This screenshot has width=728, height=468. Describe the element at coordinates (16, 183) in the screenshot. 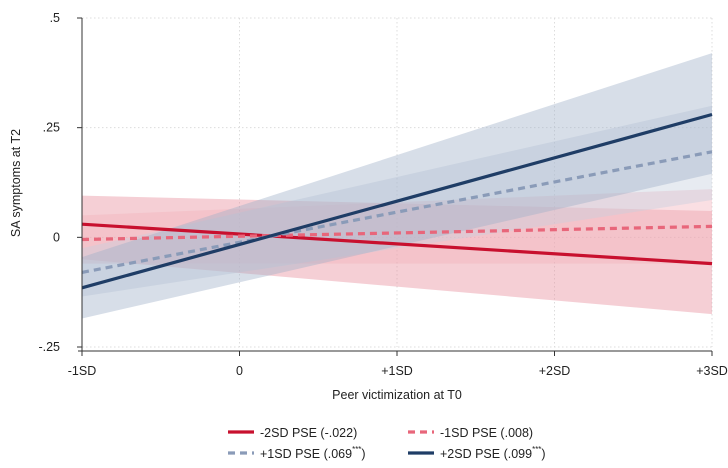

I see `y-axis-title: SA symptoms at T2` at that location.